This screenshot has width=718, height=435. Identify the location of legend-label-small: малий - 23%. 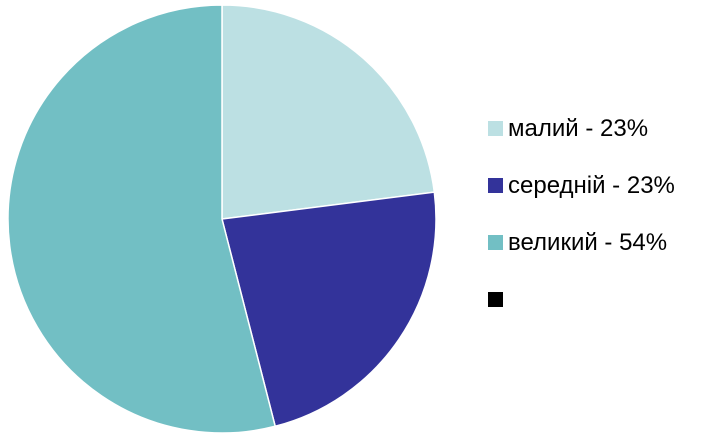
(578, 128).